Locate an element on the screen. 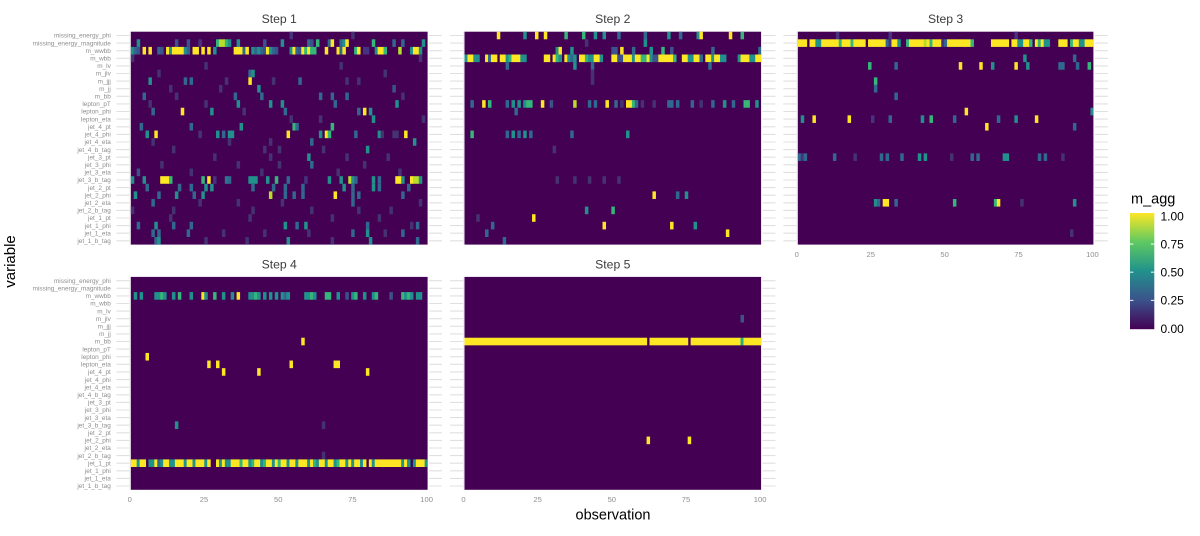 This screenshot has width=1200, height=536. svg-text: 0.00 is located at coordinates (1173, 329).